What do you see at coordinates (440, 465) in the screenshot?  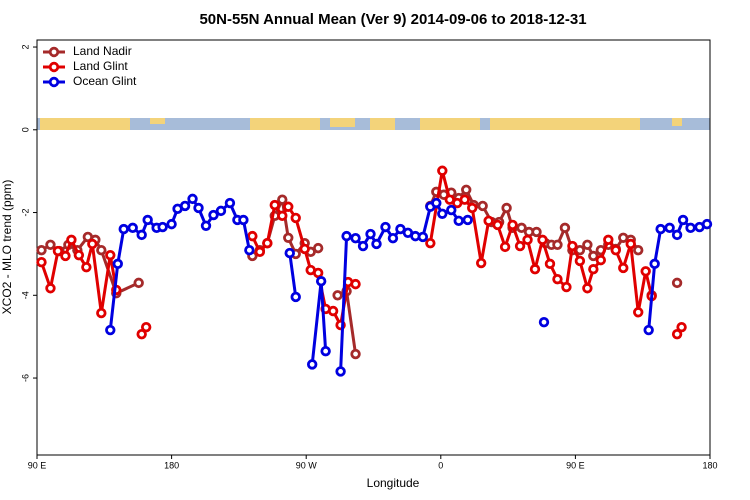 I see `x-tick-label: 0` at bounding box center [440, 465].